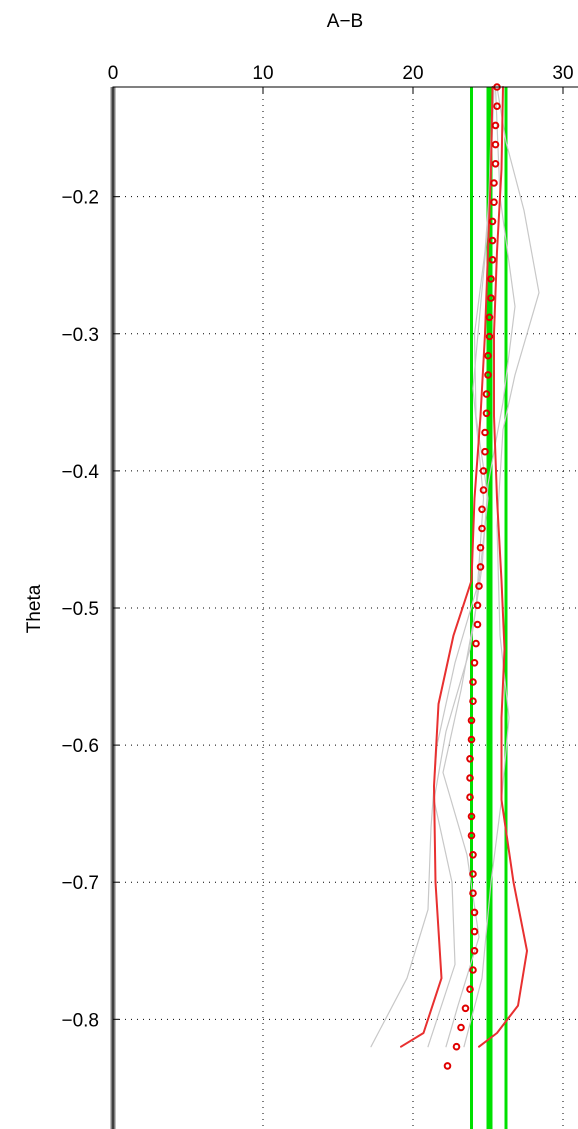 Image resolution: width=578 pixels, height=1129 pixels. What do you see at coordinates (113, 73) in the screenshot?
I see `x-tick-label: 0` at bounding box center [113, 73].